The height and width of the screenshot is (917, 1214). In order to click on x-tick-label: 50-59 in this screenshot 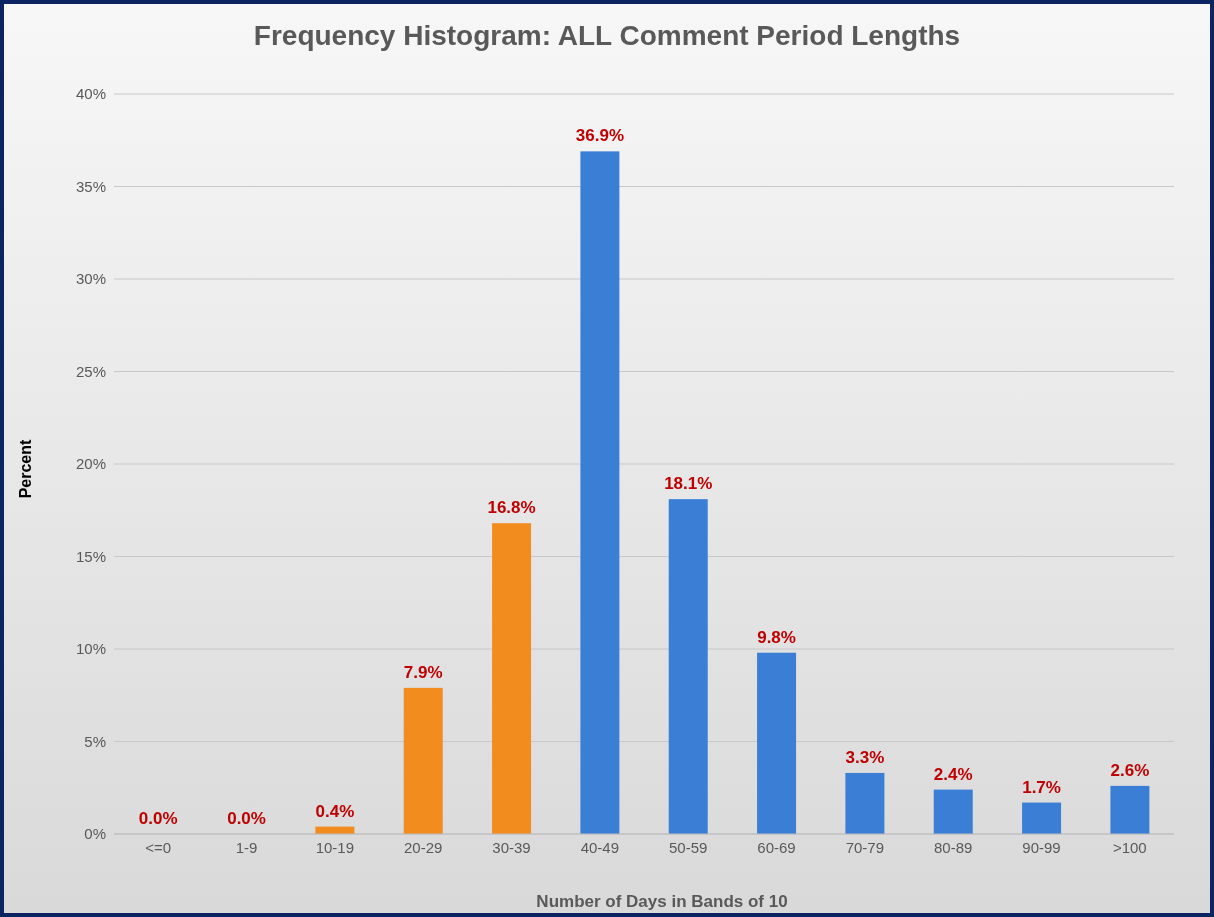, I will do `click(688, 847)`.